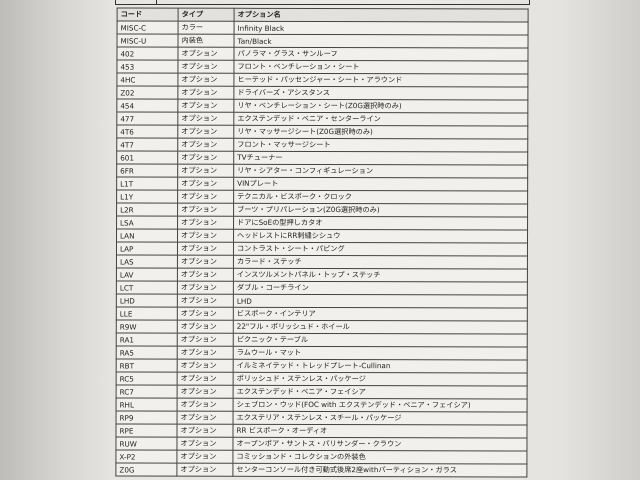 Image resolution: width=640 pixels, height=480 pixels. I want to click on table-row: Z02 オプション ドライバーズ・アシスタンス, so click(322, 93).